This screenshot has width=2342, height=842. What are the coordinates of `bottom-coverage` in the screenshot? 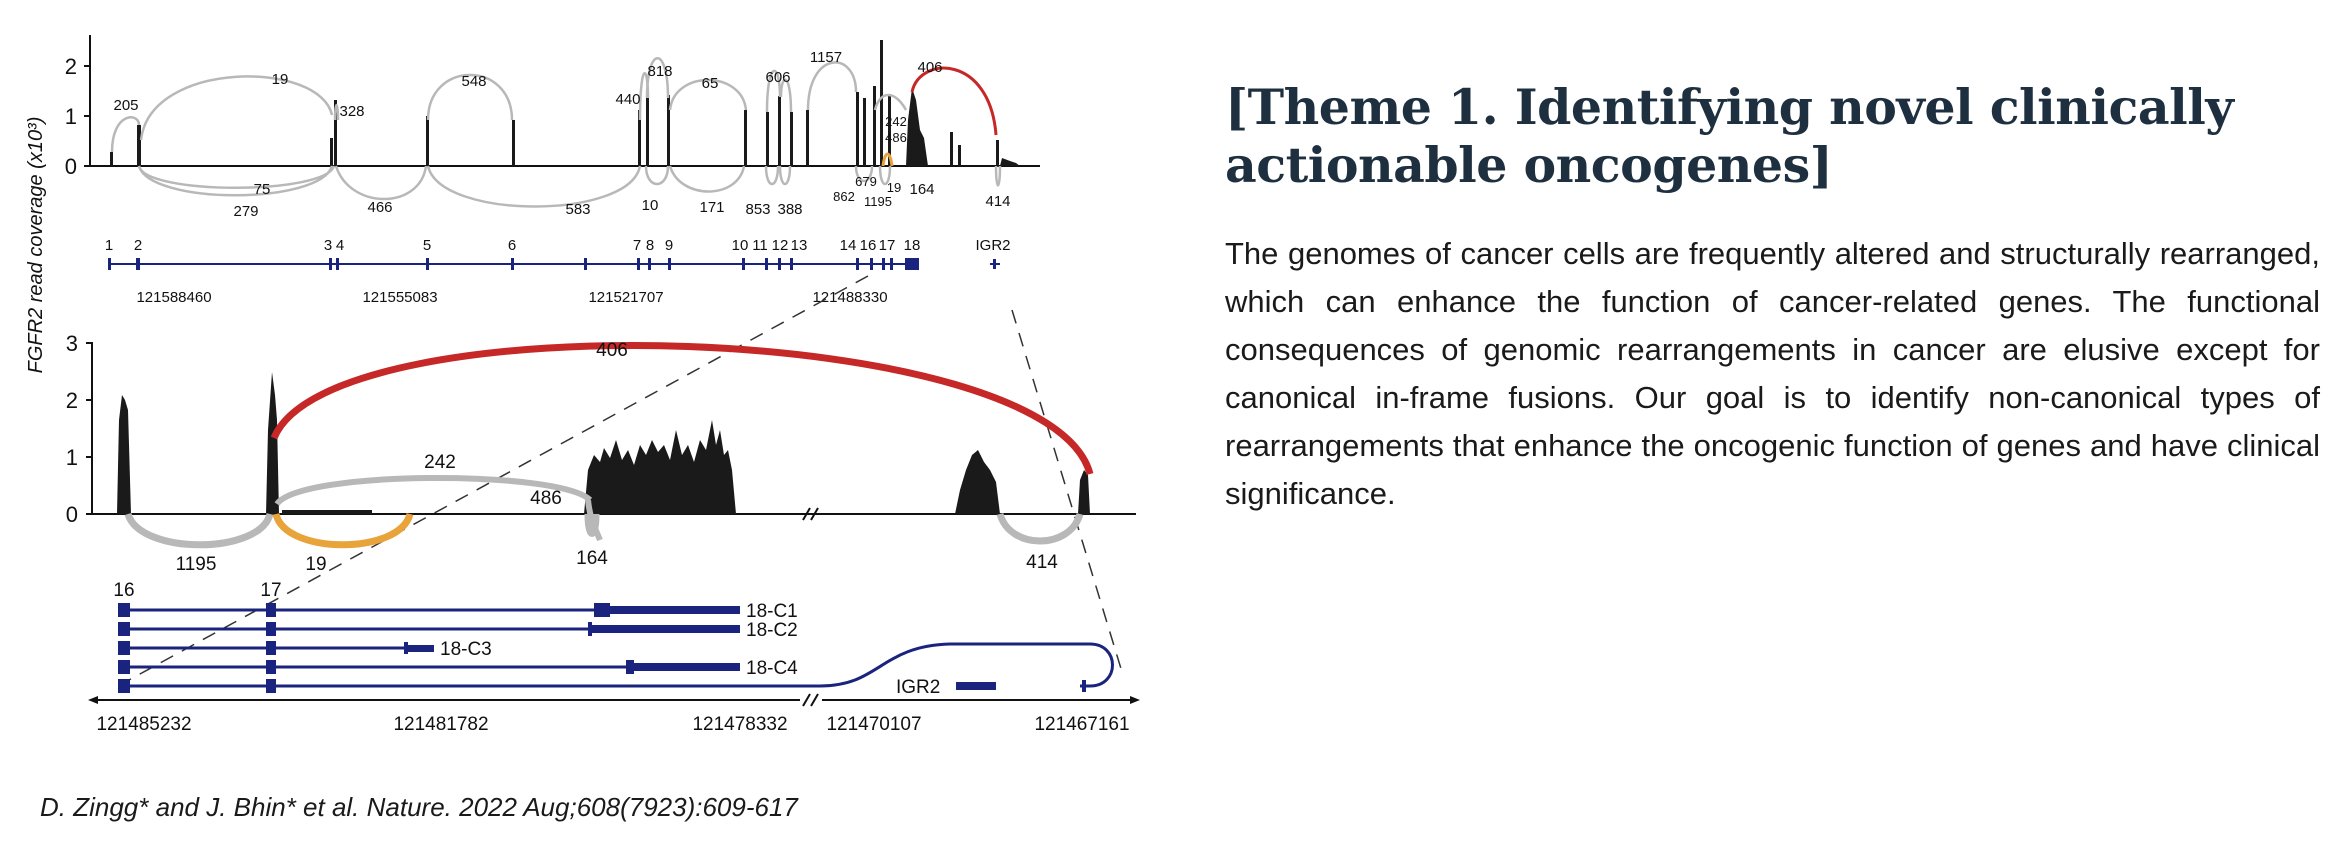 It's located at (603, 443).